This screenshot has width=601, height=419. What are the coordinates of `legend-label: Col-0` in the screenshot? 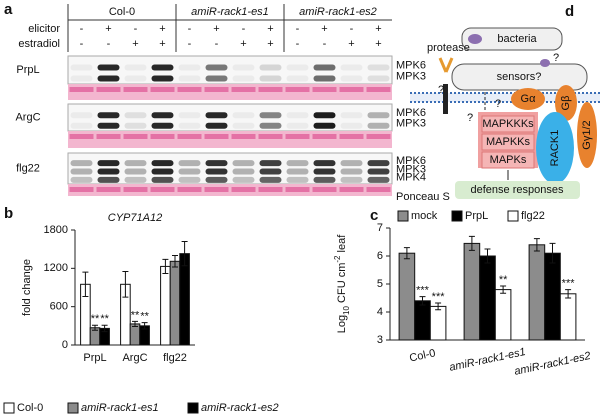 It's located at (30, 408).